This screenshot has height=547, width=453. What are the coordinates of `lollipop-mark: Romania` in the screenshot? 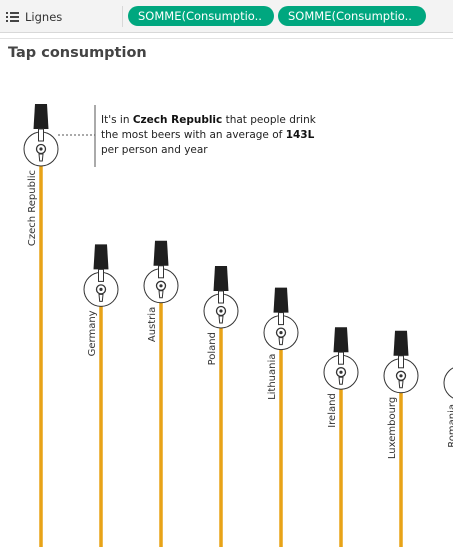 It's located at (448, 407).